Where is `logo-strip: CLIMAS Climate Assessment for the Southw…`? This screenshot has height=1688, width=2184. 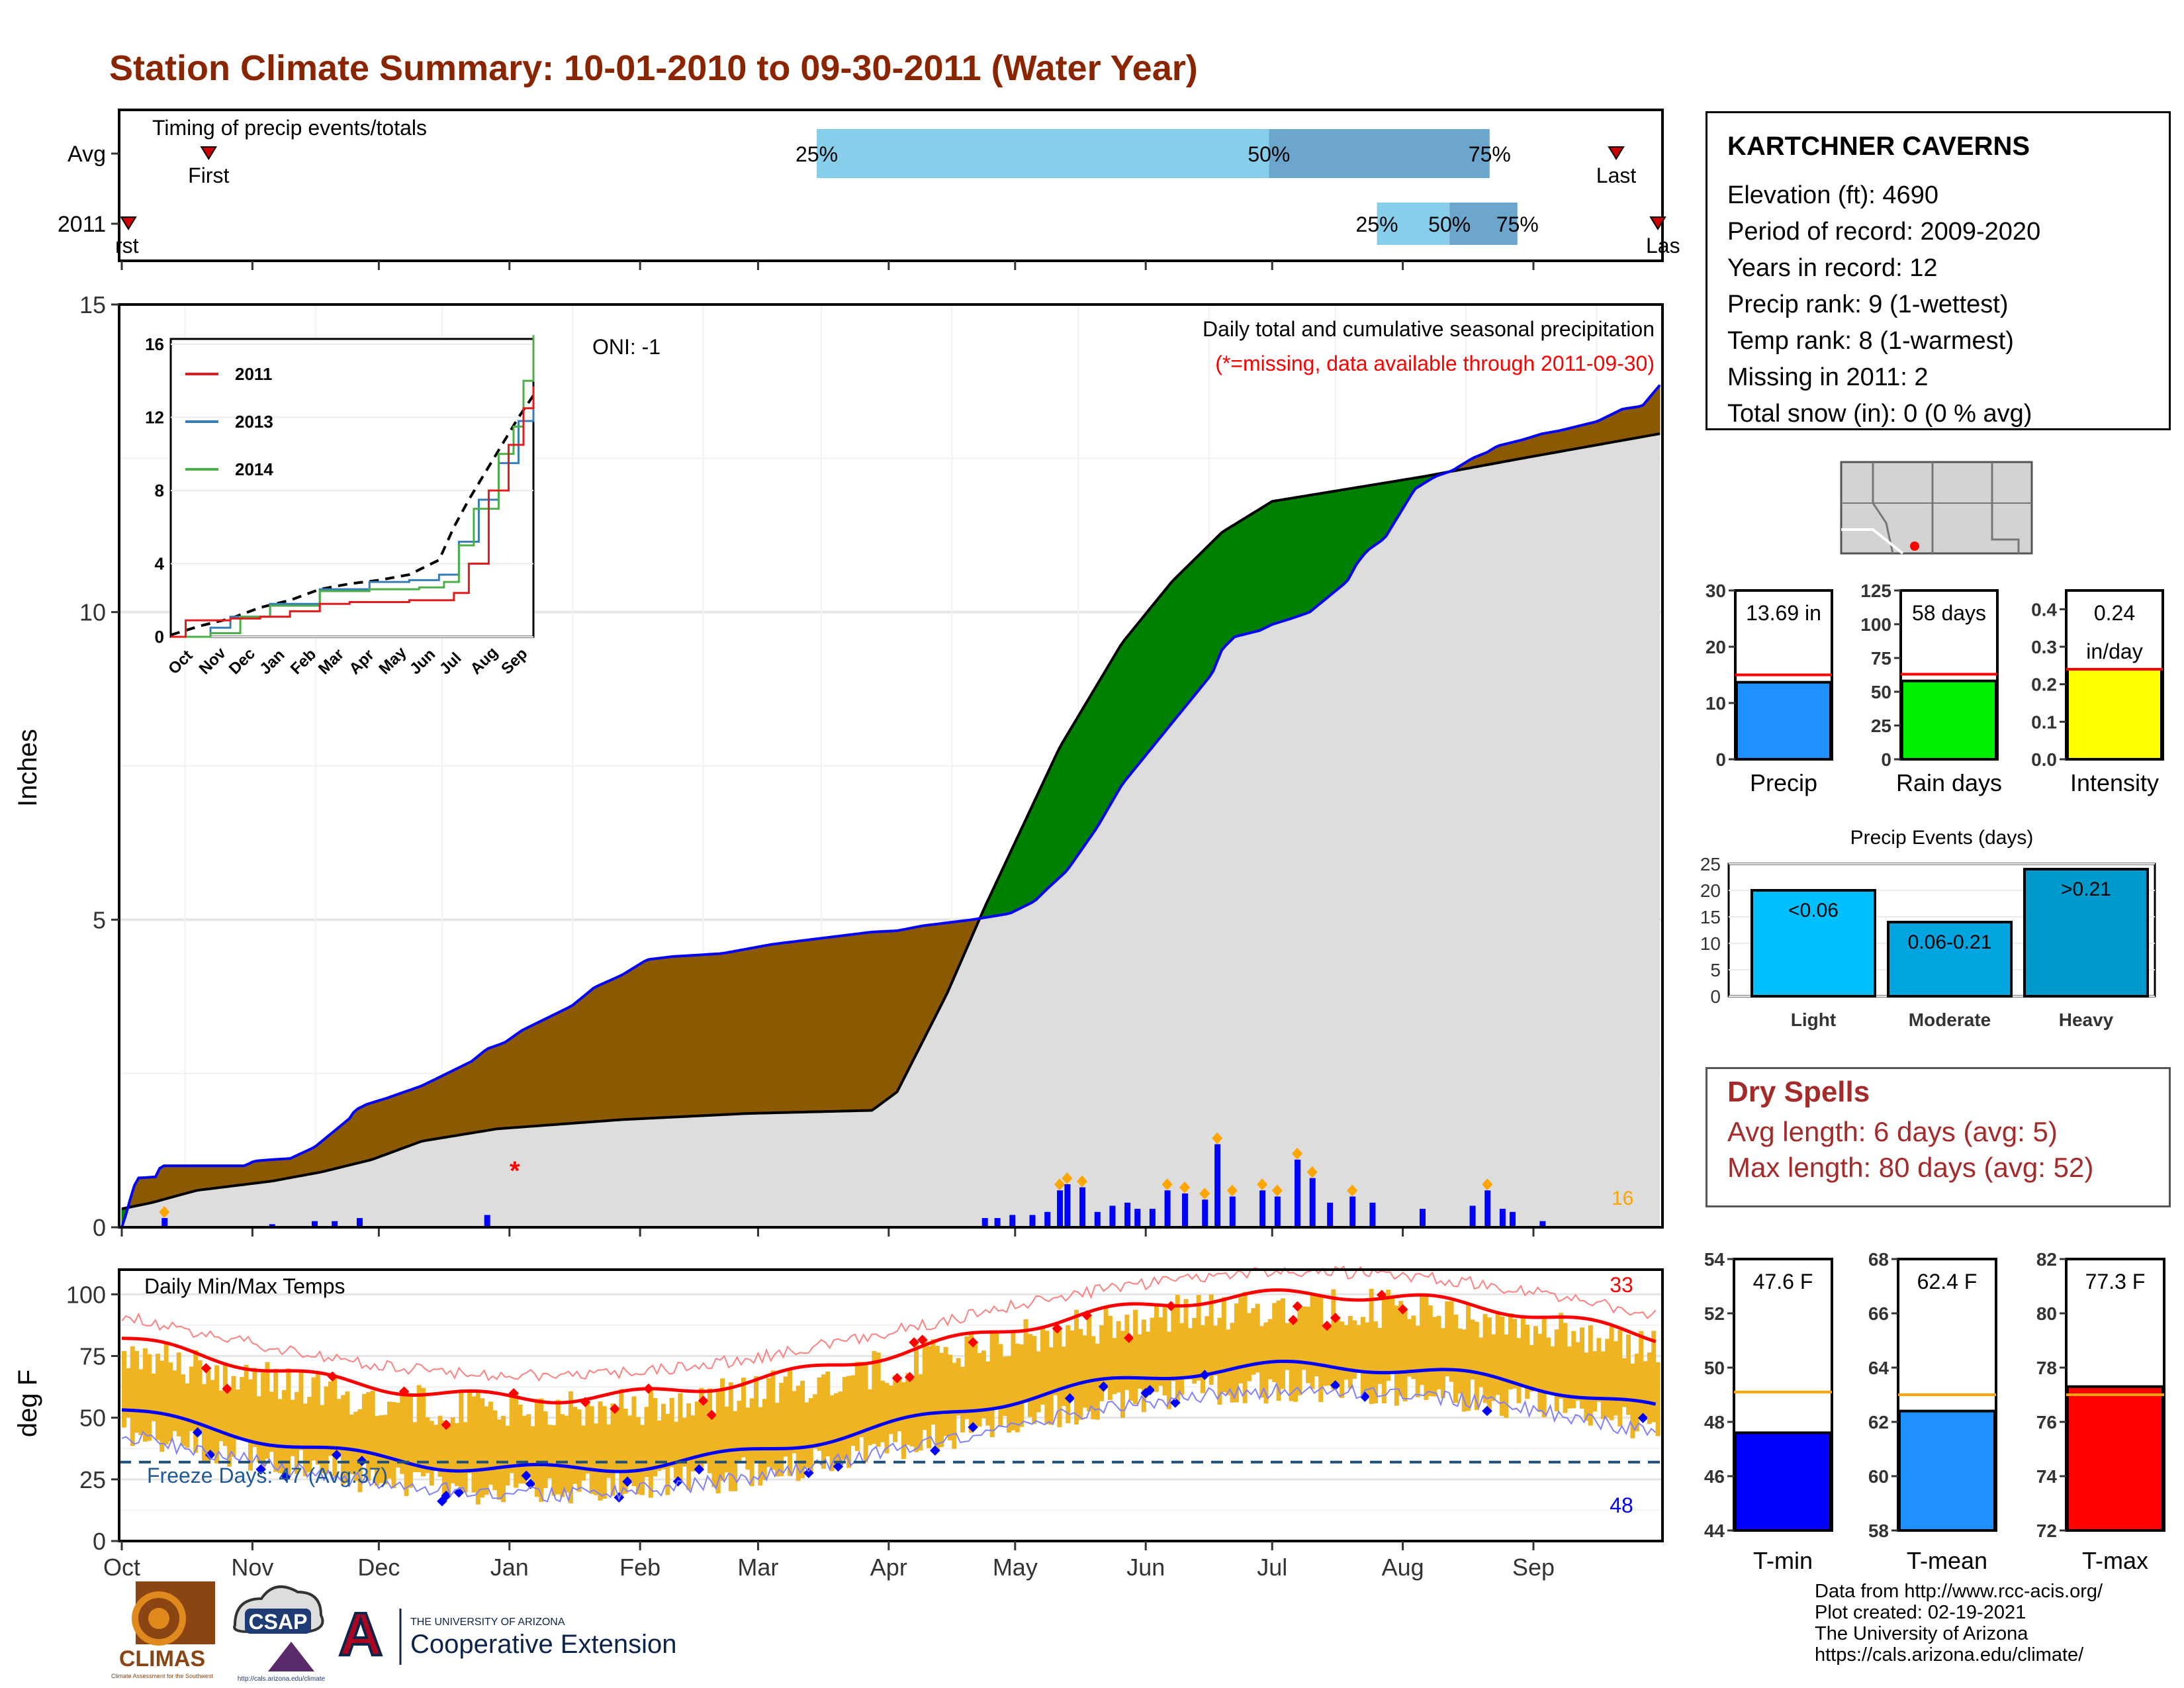 logo-strip: CLIMAS Climate Assessment for the Southw… is located at coordinates (427, 1632).